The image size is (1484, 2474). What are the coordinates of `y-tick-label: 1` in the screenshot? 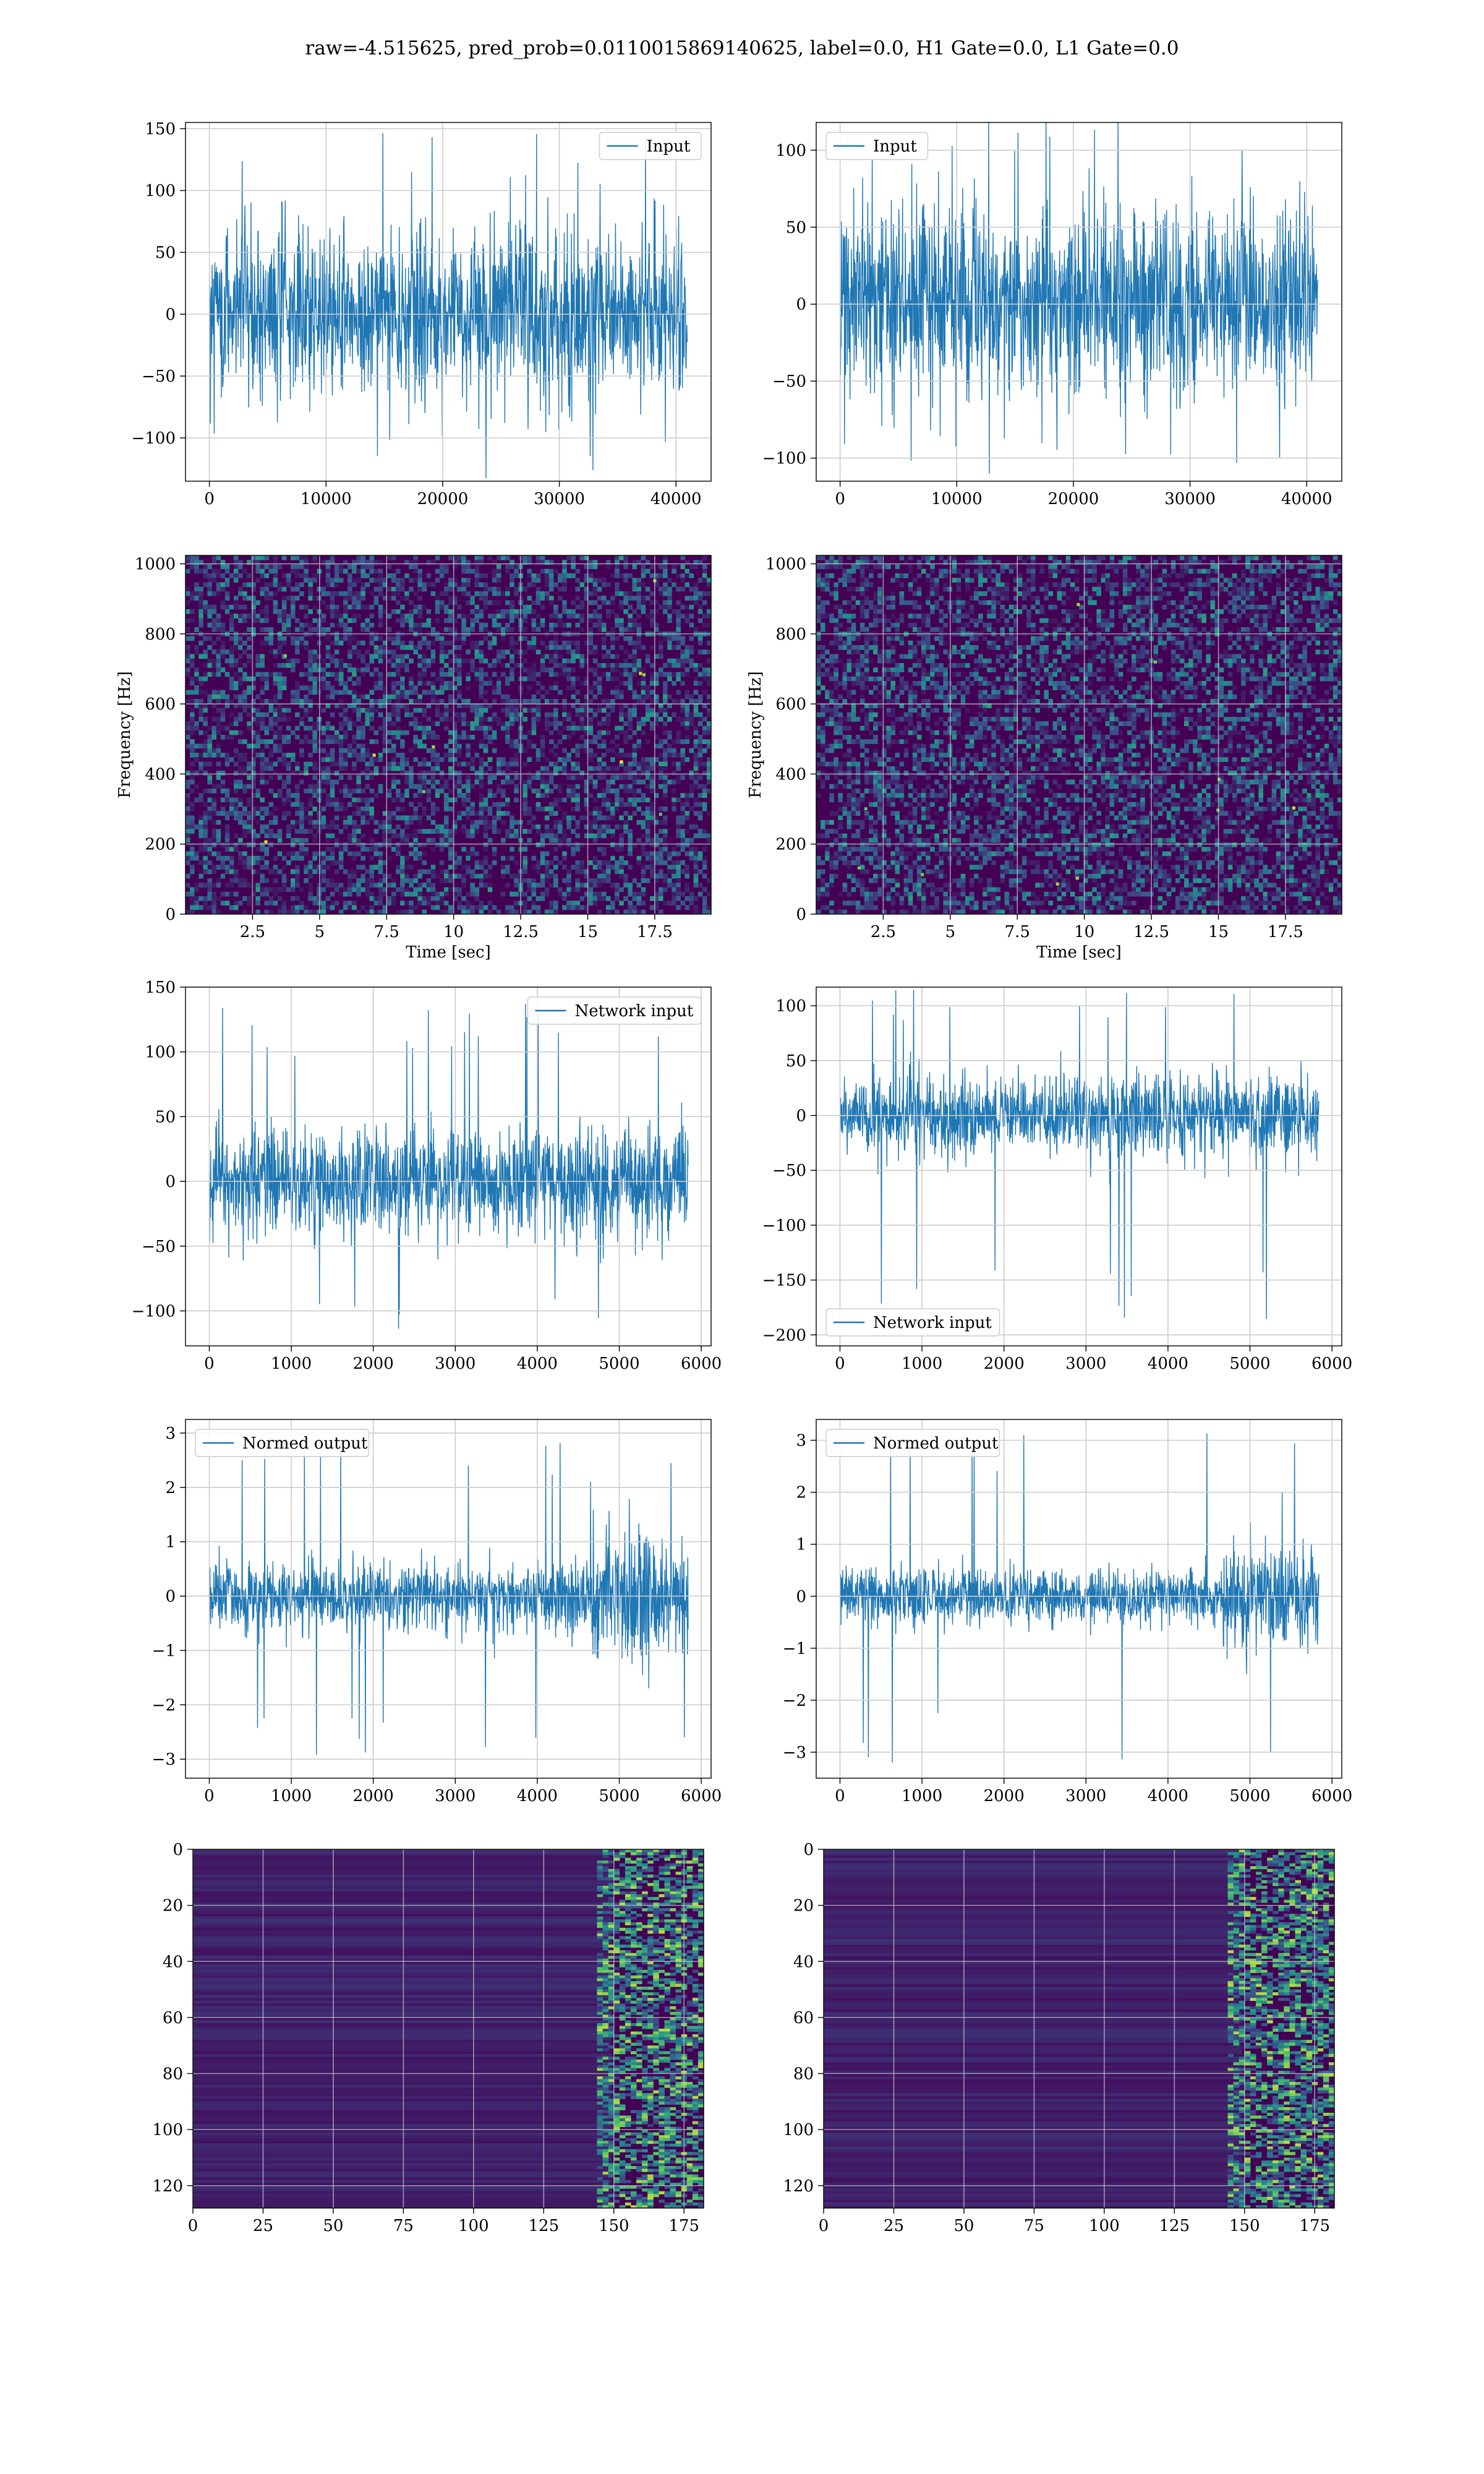 It's located at (170, 1542).